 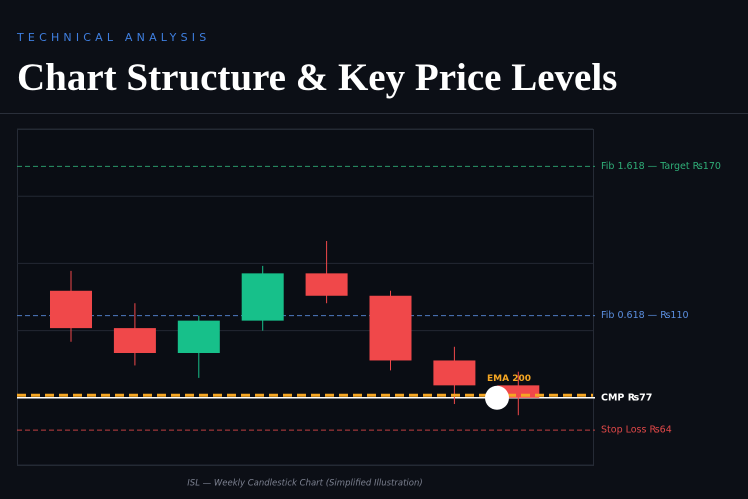 I want to click on eyebrow: TECHNICAL ANALYSIS, so click(x=113, y=37).